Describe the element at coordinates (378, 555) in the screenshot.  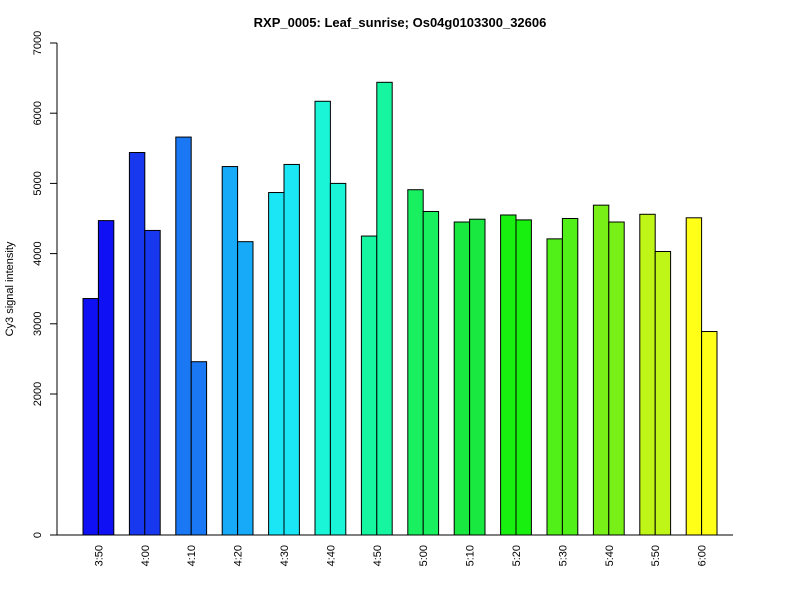
I see `x-tick-label: 4:50` at that location.